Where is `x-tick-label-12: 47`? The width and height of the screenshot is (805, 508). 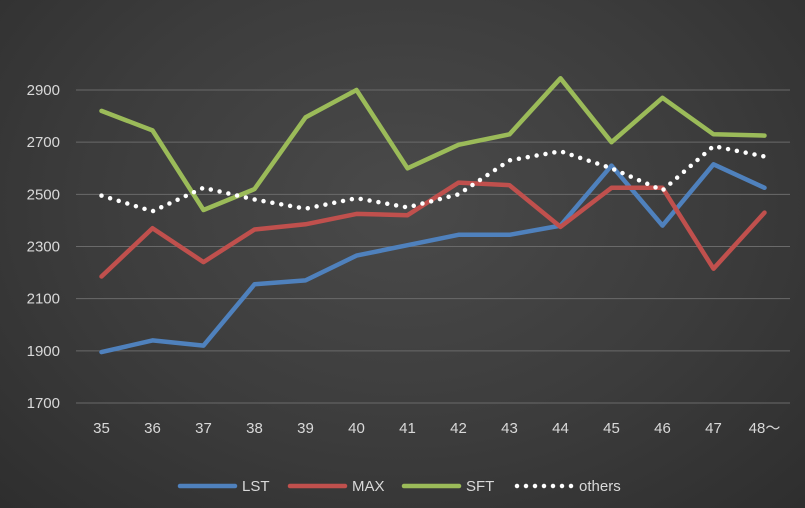 x-tick-label-12: 47 is located at coordinates (713, 428).